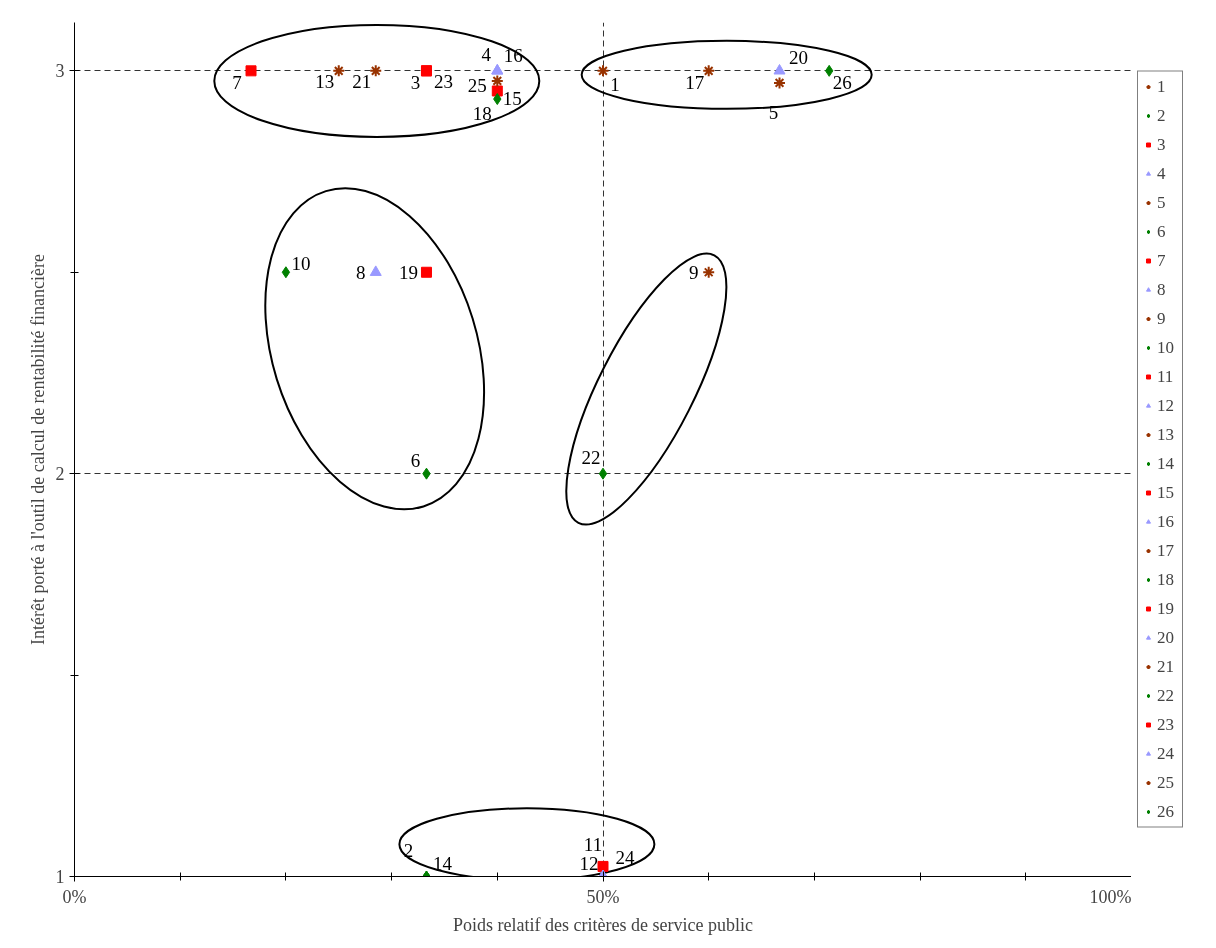 Image resolution: width=1216 pixels, height=948 pixels. Describe the element at coordinates (74, 896) in the screenshot. I see `x-tick-label: 0%` at that location.